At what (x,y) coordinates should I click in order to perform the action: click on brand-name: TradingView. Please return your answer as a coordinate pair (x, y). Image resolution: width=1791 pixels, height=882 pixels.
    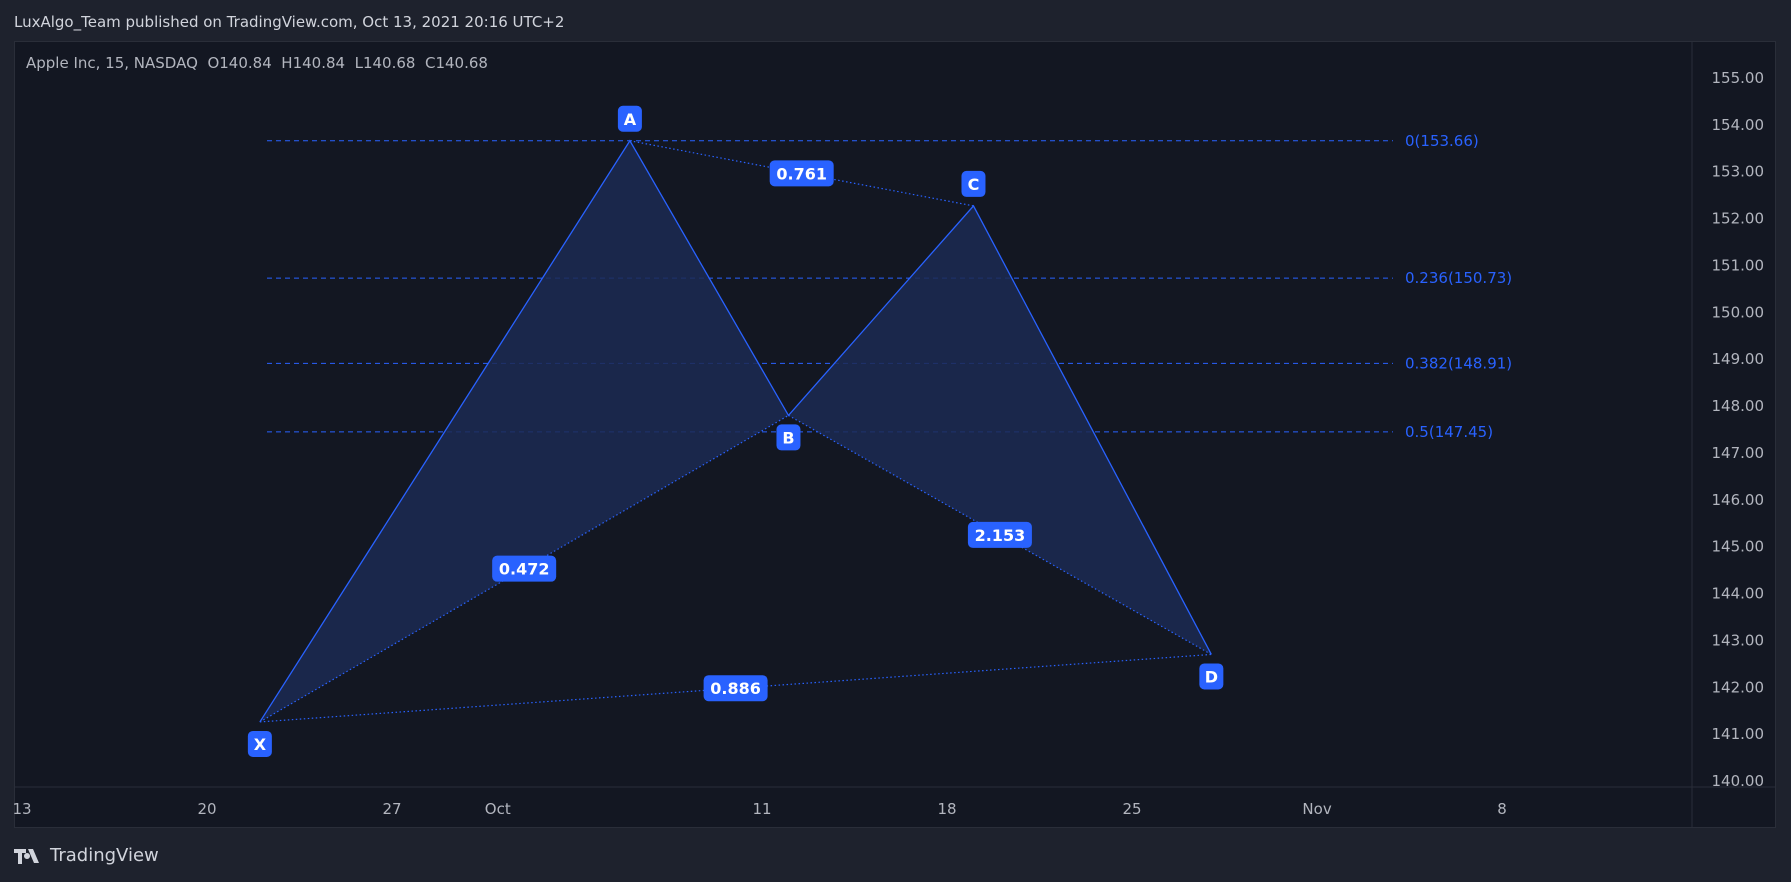
    Looking at the image, I should click on (104, 855).